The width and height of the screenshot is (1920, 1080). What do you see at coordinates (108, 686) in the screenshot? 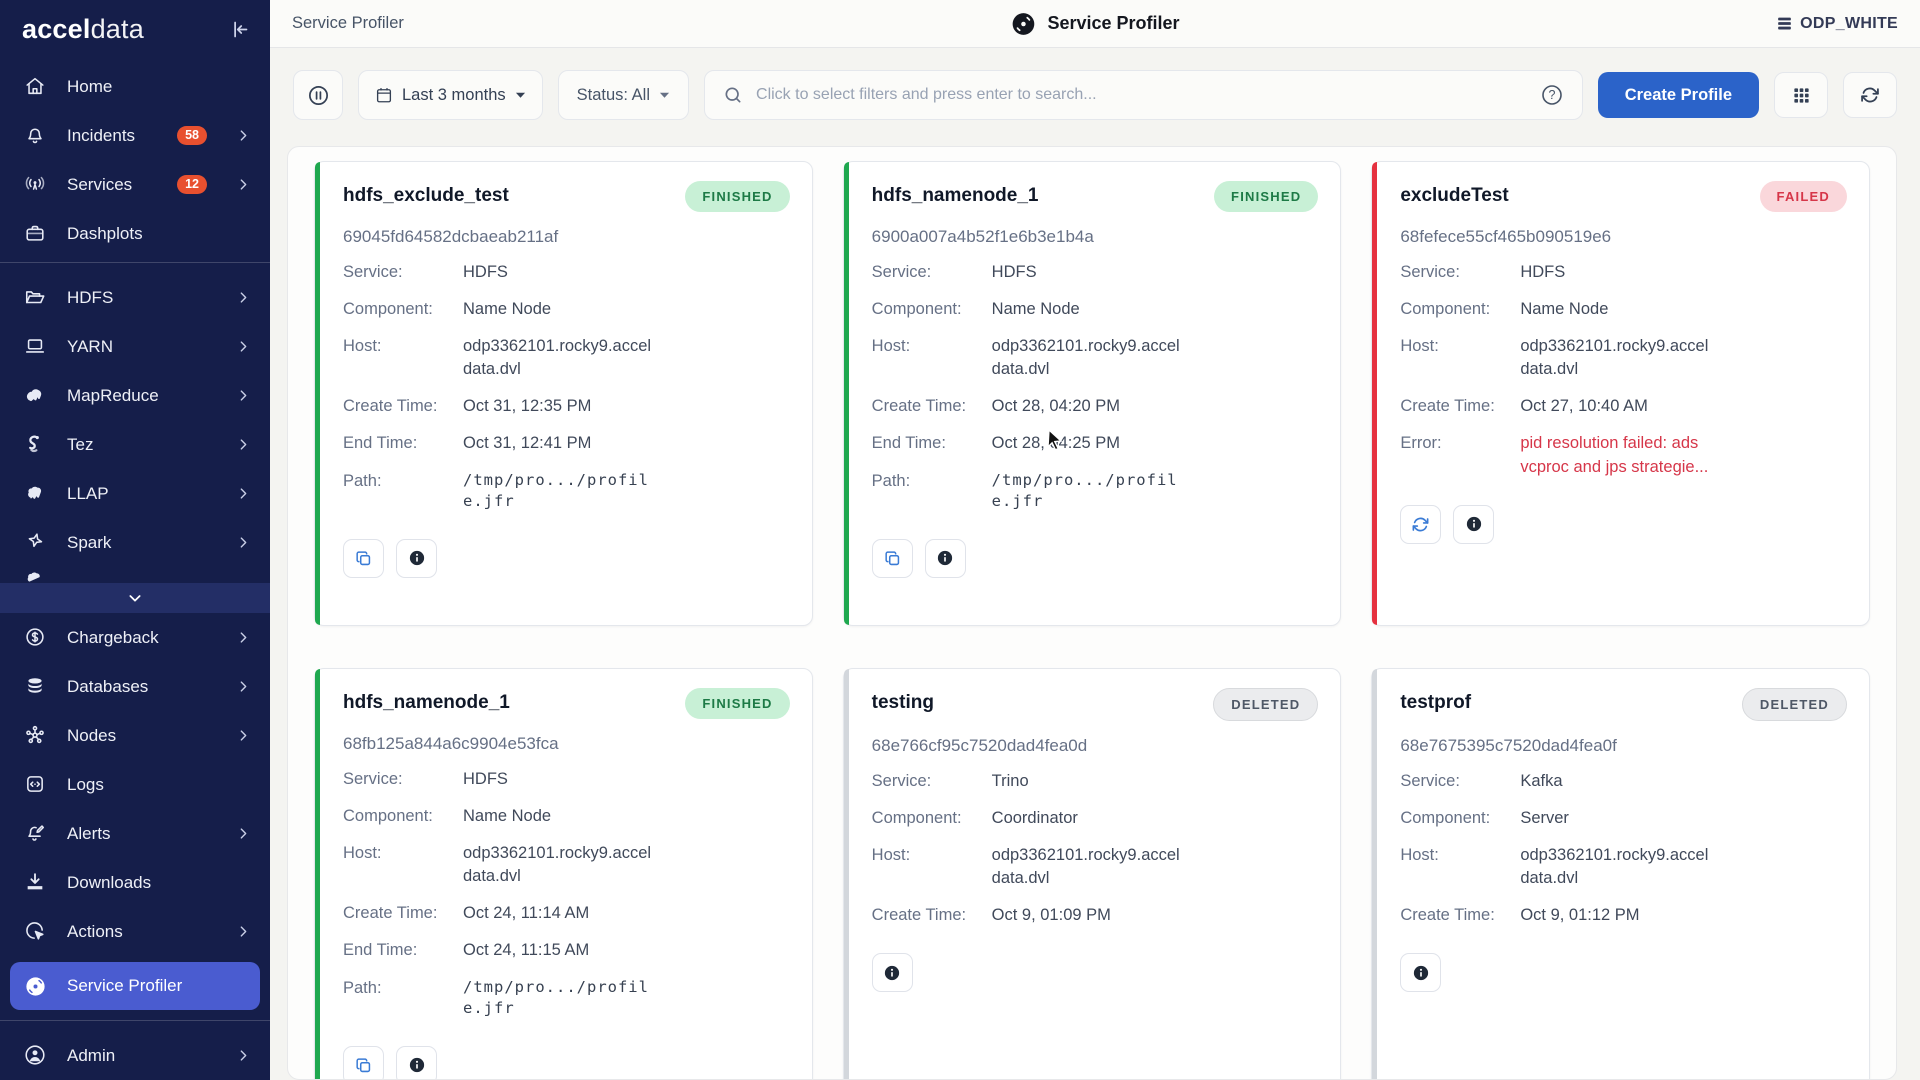
I see `sidebar-item-label: Databases` at bounding box center [108, 686].